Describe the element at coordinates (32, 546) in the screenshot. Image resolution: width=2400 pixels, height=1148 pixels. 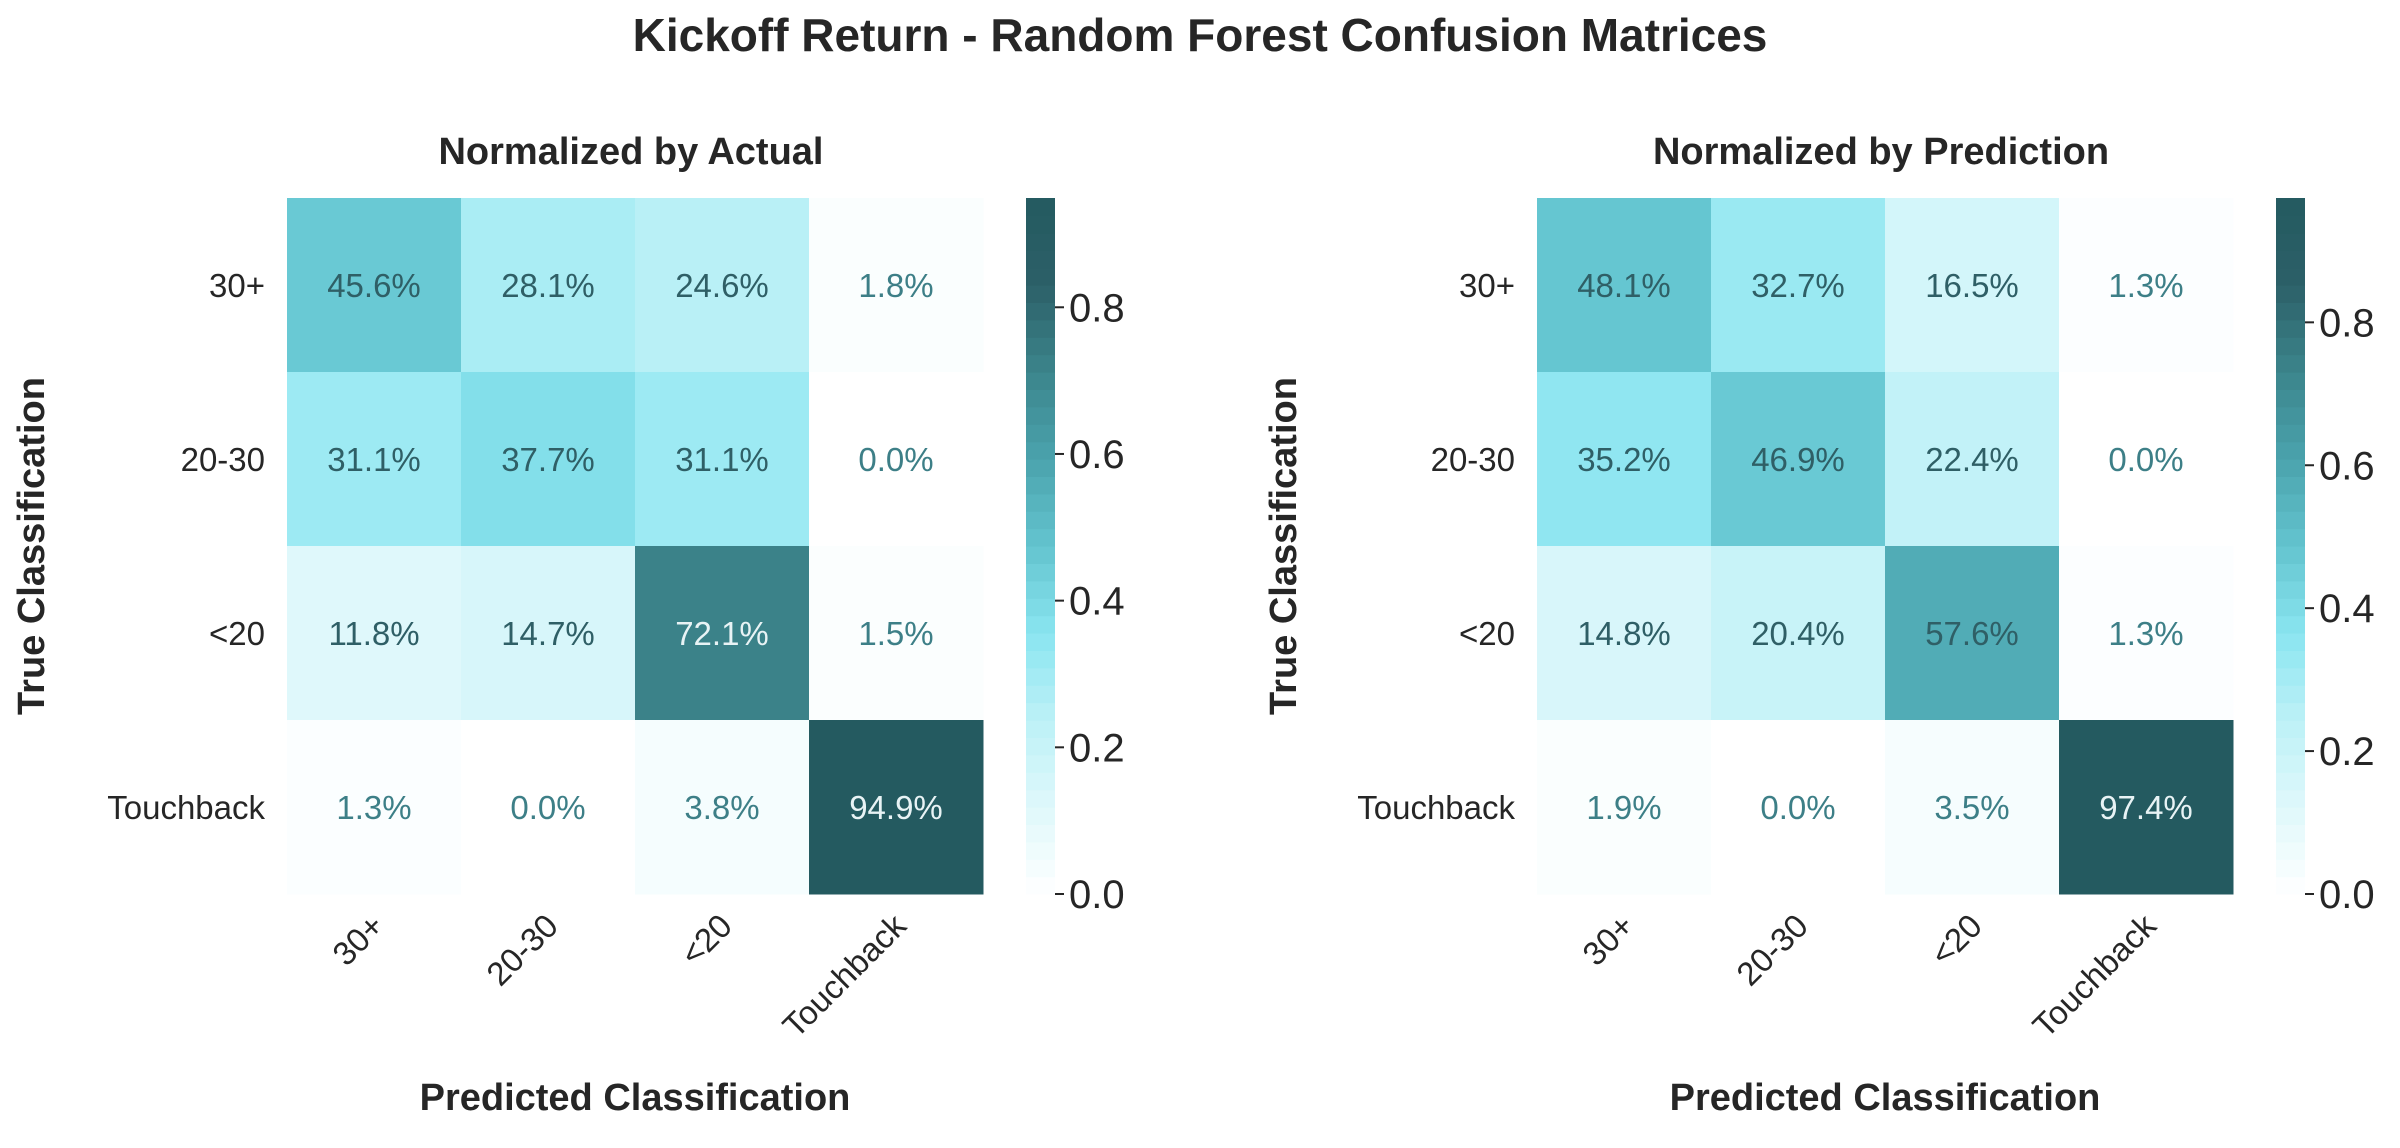
I see `panel1-ylabel: True Classification` at that location.